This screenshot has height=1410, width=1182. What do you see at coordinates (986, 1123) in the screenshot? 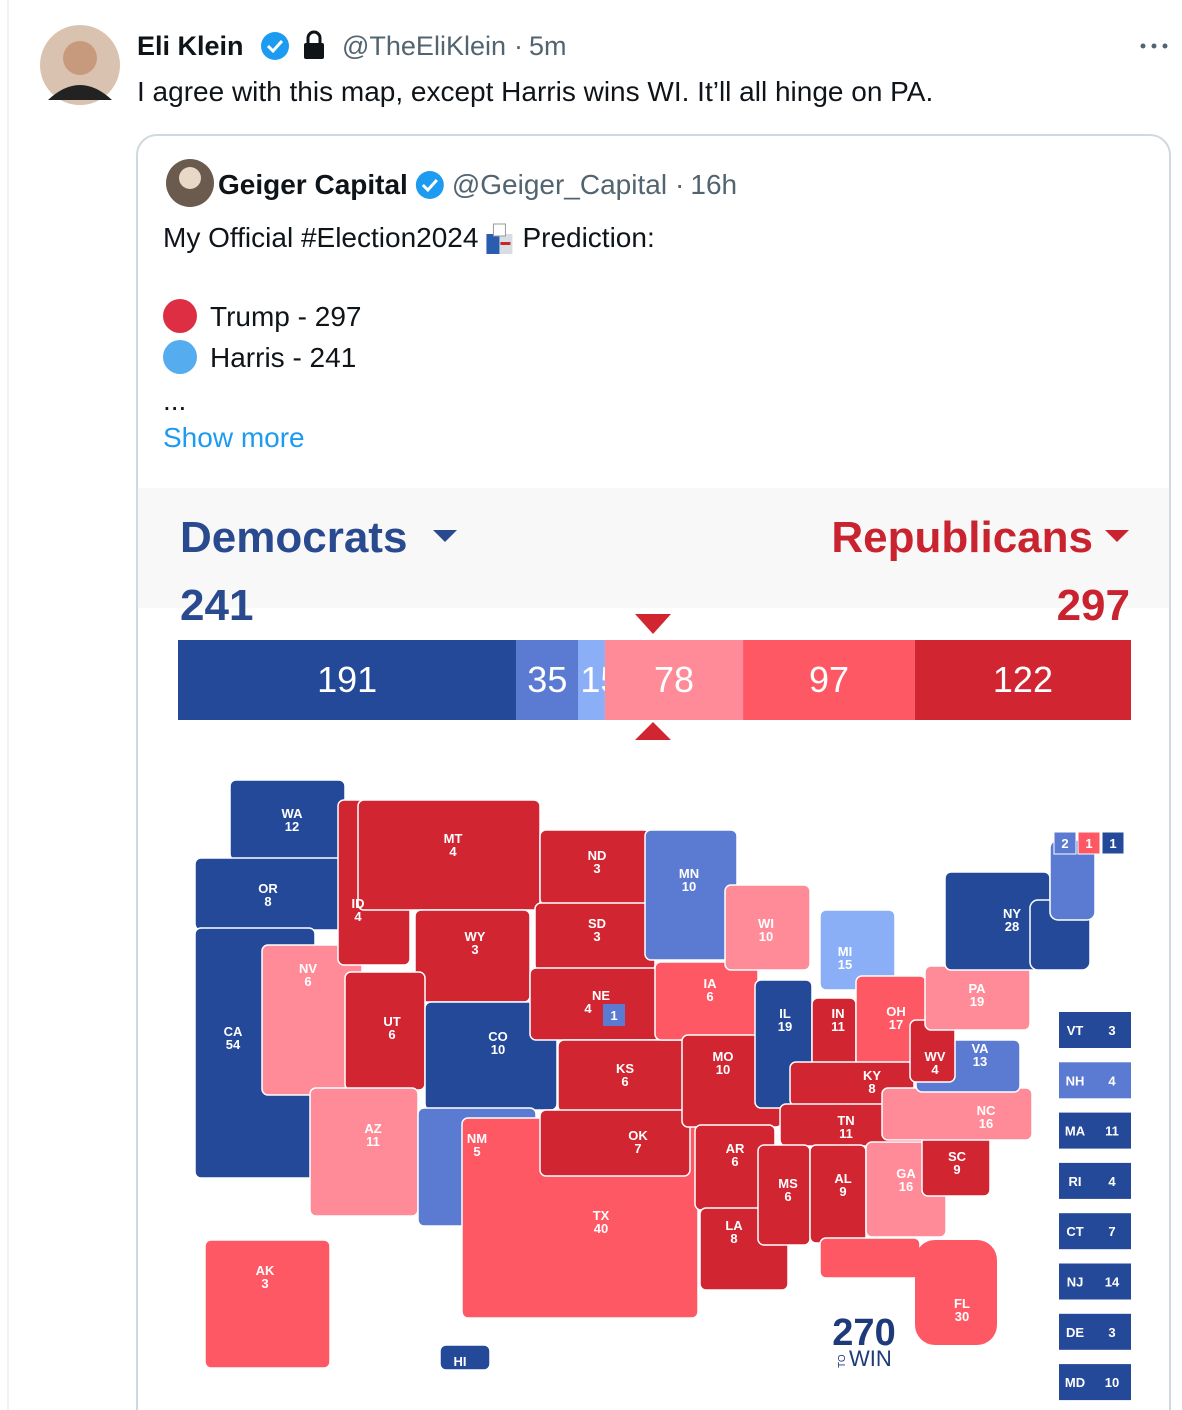
I see `state-ev: 16` at bounding box center [986, 1123].